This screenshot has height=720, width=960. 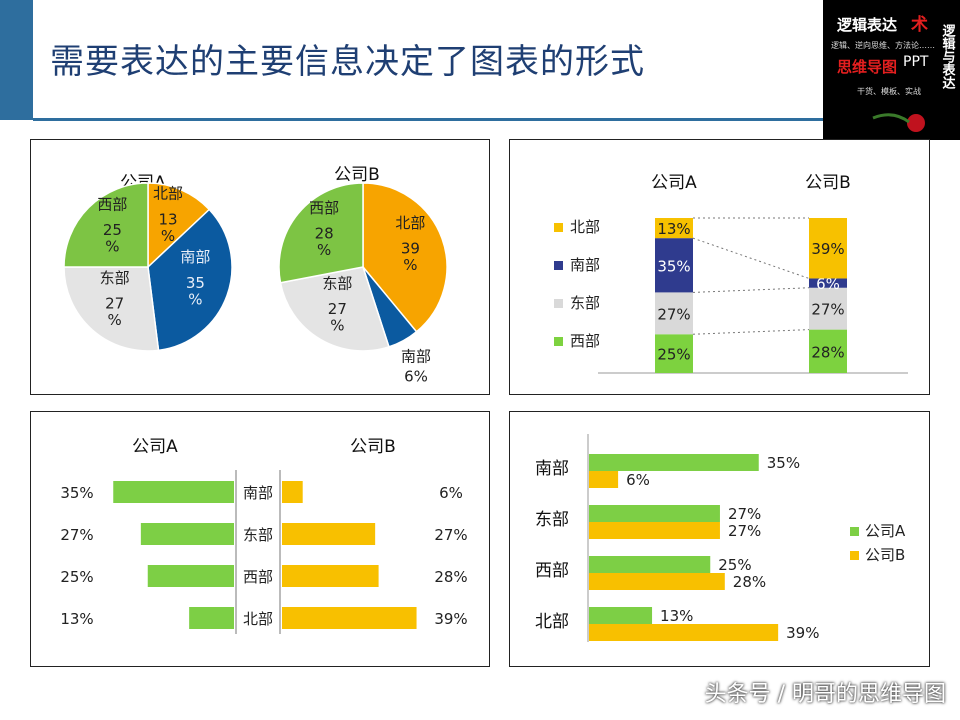 I want to click on bar-data-label: 25%, so click(x=734, y=565).